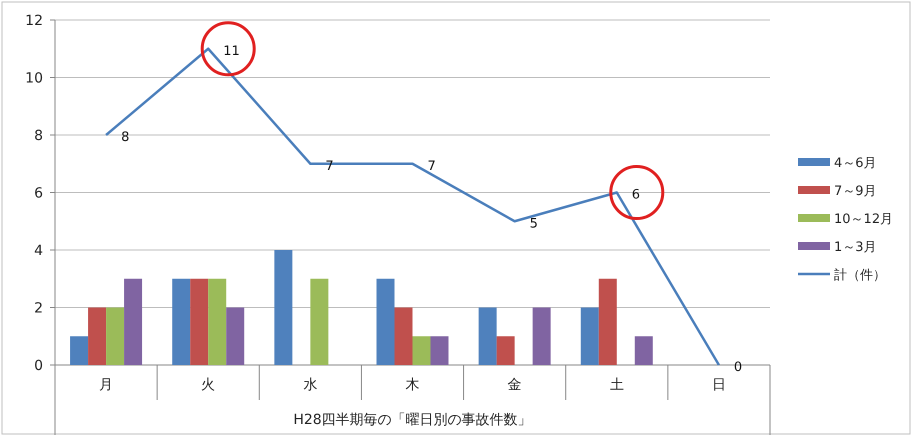 The height and width of the screenshot is (435, 913). What do you see at coordinates (864, 219) in the screenshot?
I see `legend-label: 10～12月` at bounding box center [864, 219].